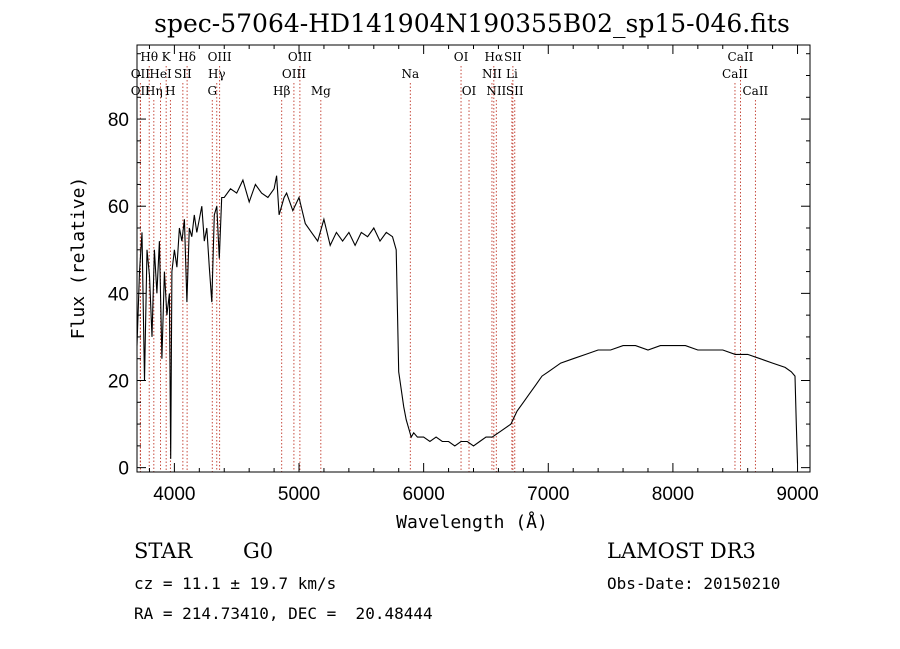 This screenshot has width=900, height=649. What do you see at coordinates (424, 494) in the screenshot?
I see `x-tick-label: 6000` at bounding box center [424, 494].